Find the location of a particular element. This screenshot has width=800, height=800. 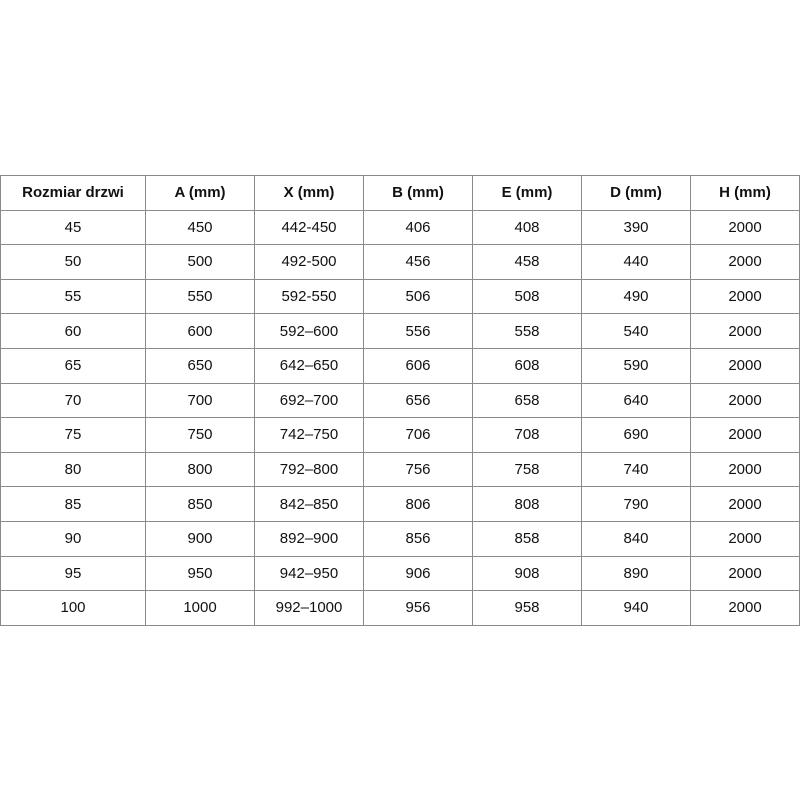

table-cell: 958 is located at coordinates (527, 608).